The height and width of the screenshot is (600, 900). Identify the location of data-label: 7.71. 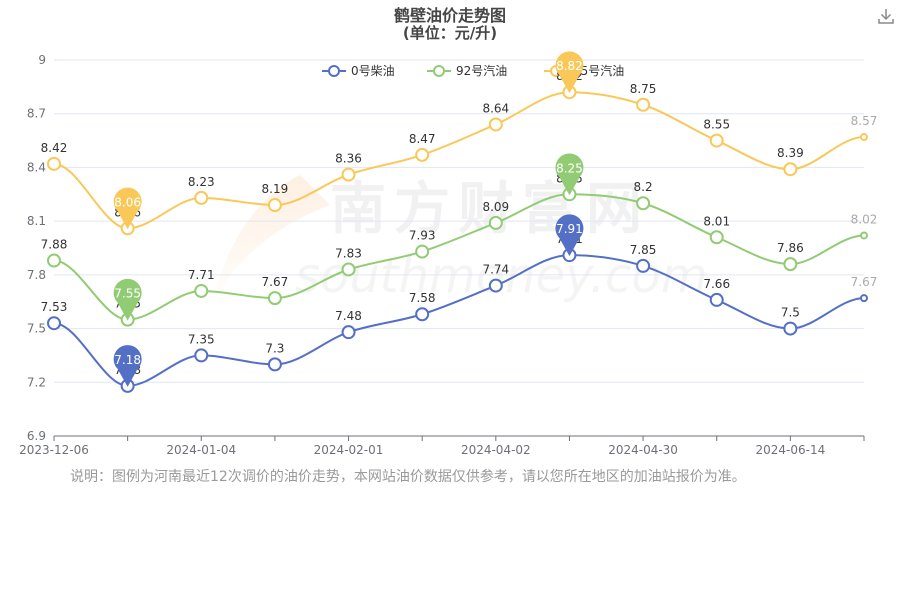
(201, 275).